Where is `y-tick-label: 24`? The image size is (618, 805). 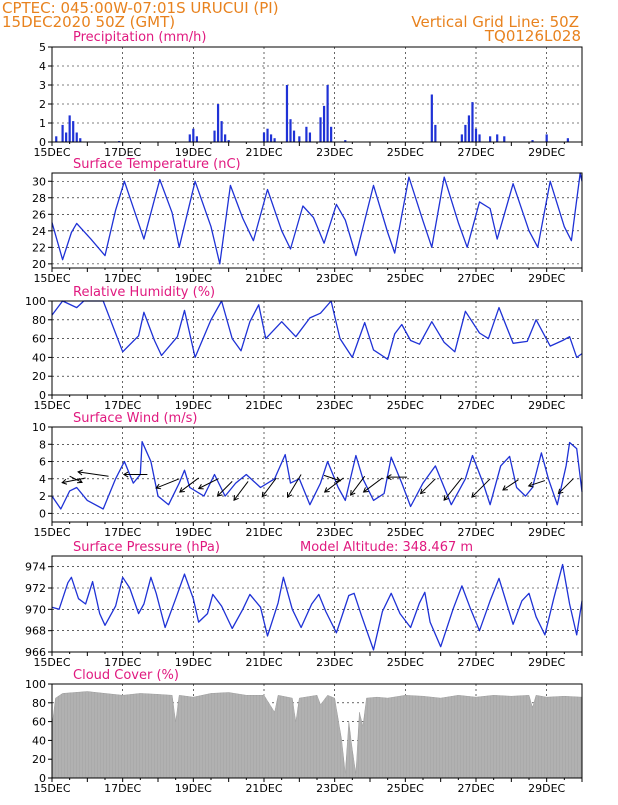
y-tick-label: 24 is located at coordinates (39, 231).